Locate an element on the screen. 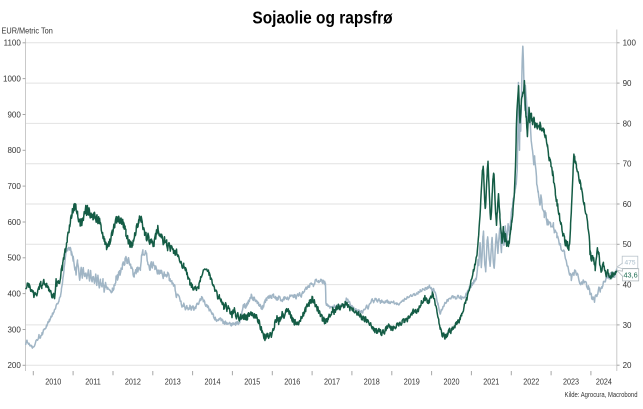 This screenshot has width=643, height=409. svg-text: 2024 is located at coordinates (604, 381).